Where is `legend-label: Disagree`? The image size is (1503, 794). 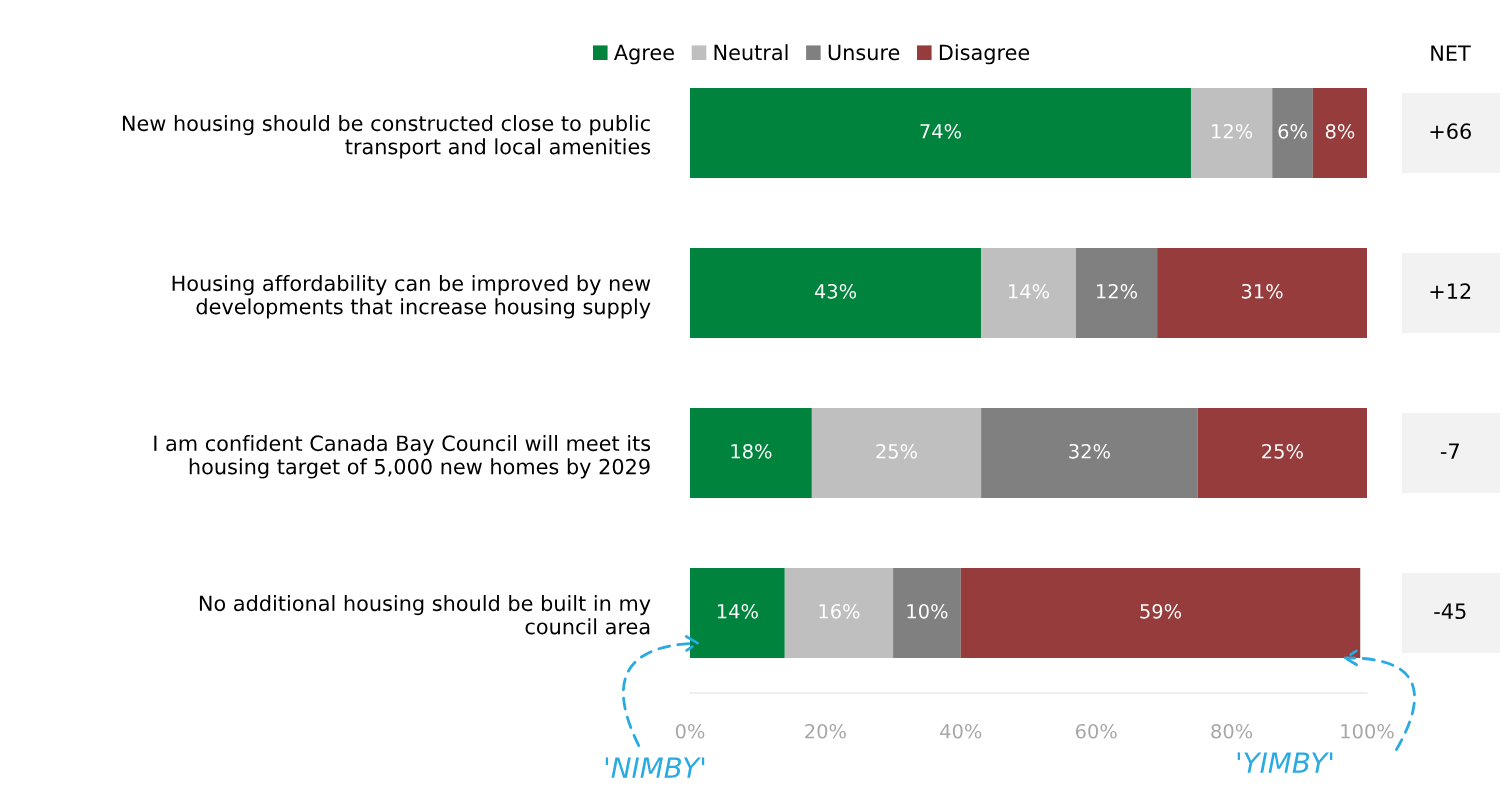 legend-label: Disagree is located at coordinates (984, 54).